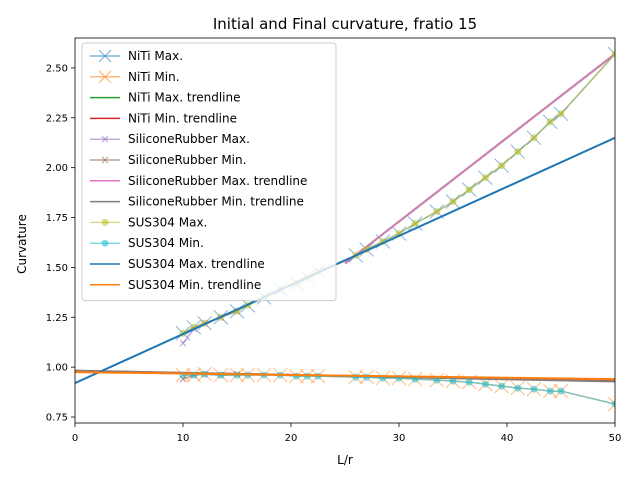  I want to click on legend-entry-sus304-max-trendline: SUS304 Max. trendline, so click(177, 264).